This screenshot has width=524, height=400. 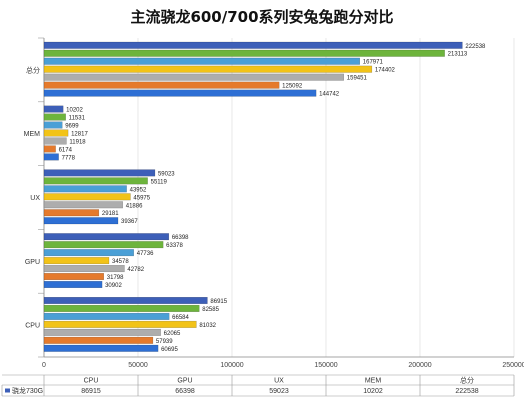 I want to click on data-label: 11918, so click(x=77, y=142).